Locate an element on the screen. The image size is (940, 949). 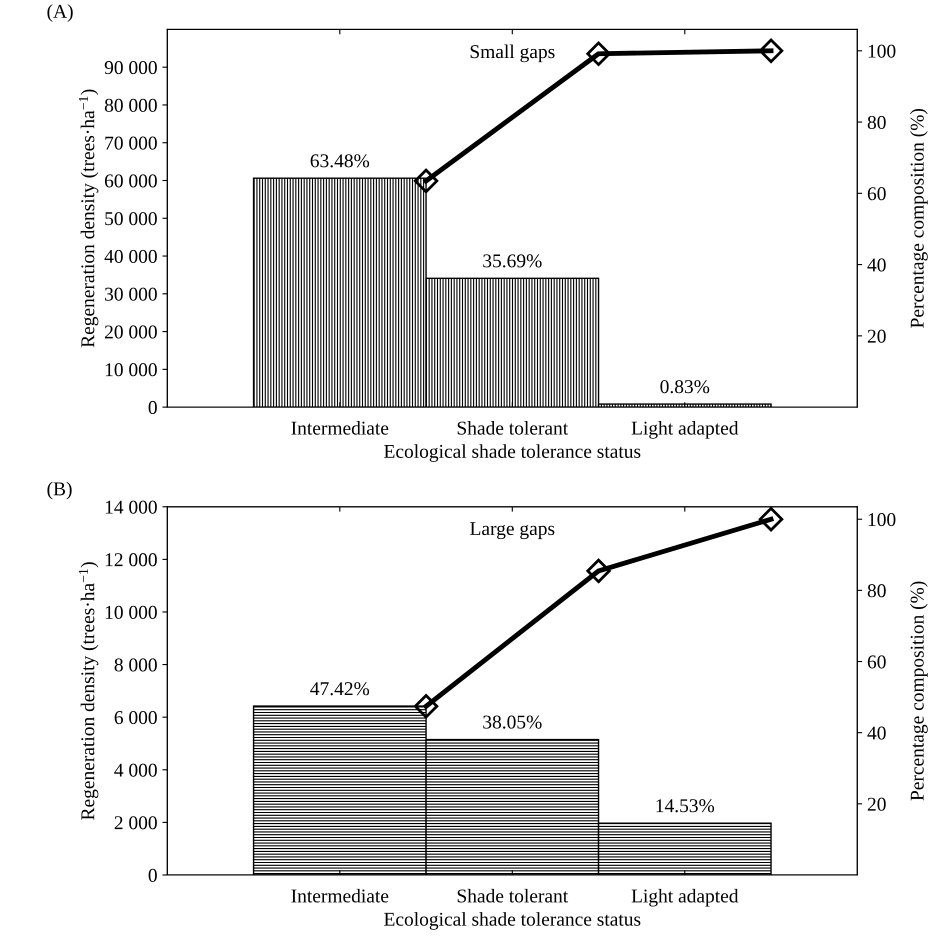
annotation: 63.48% is located at coordinates (340, 161).